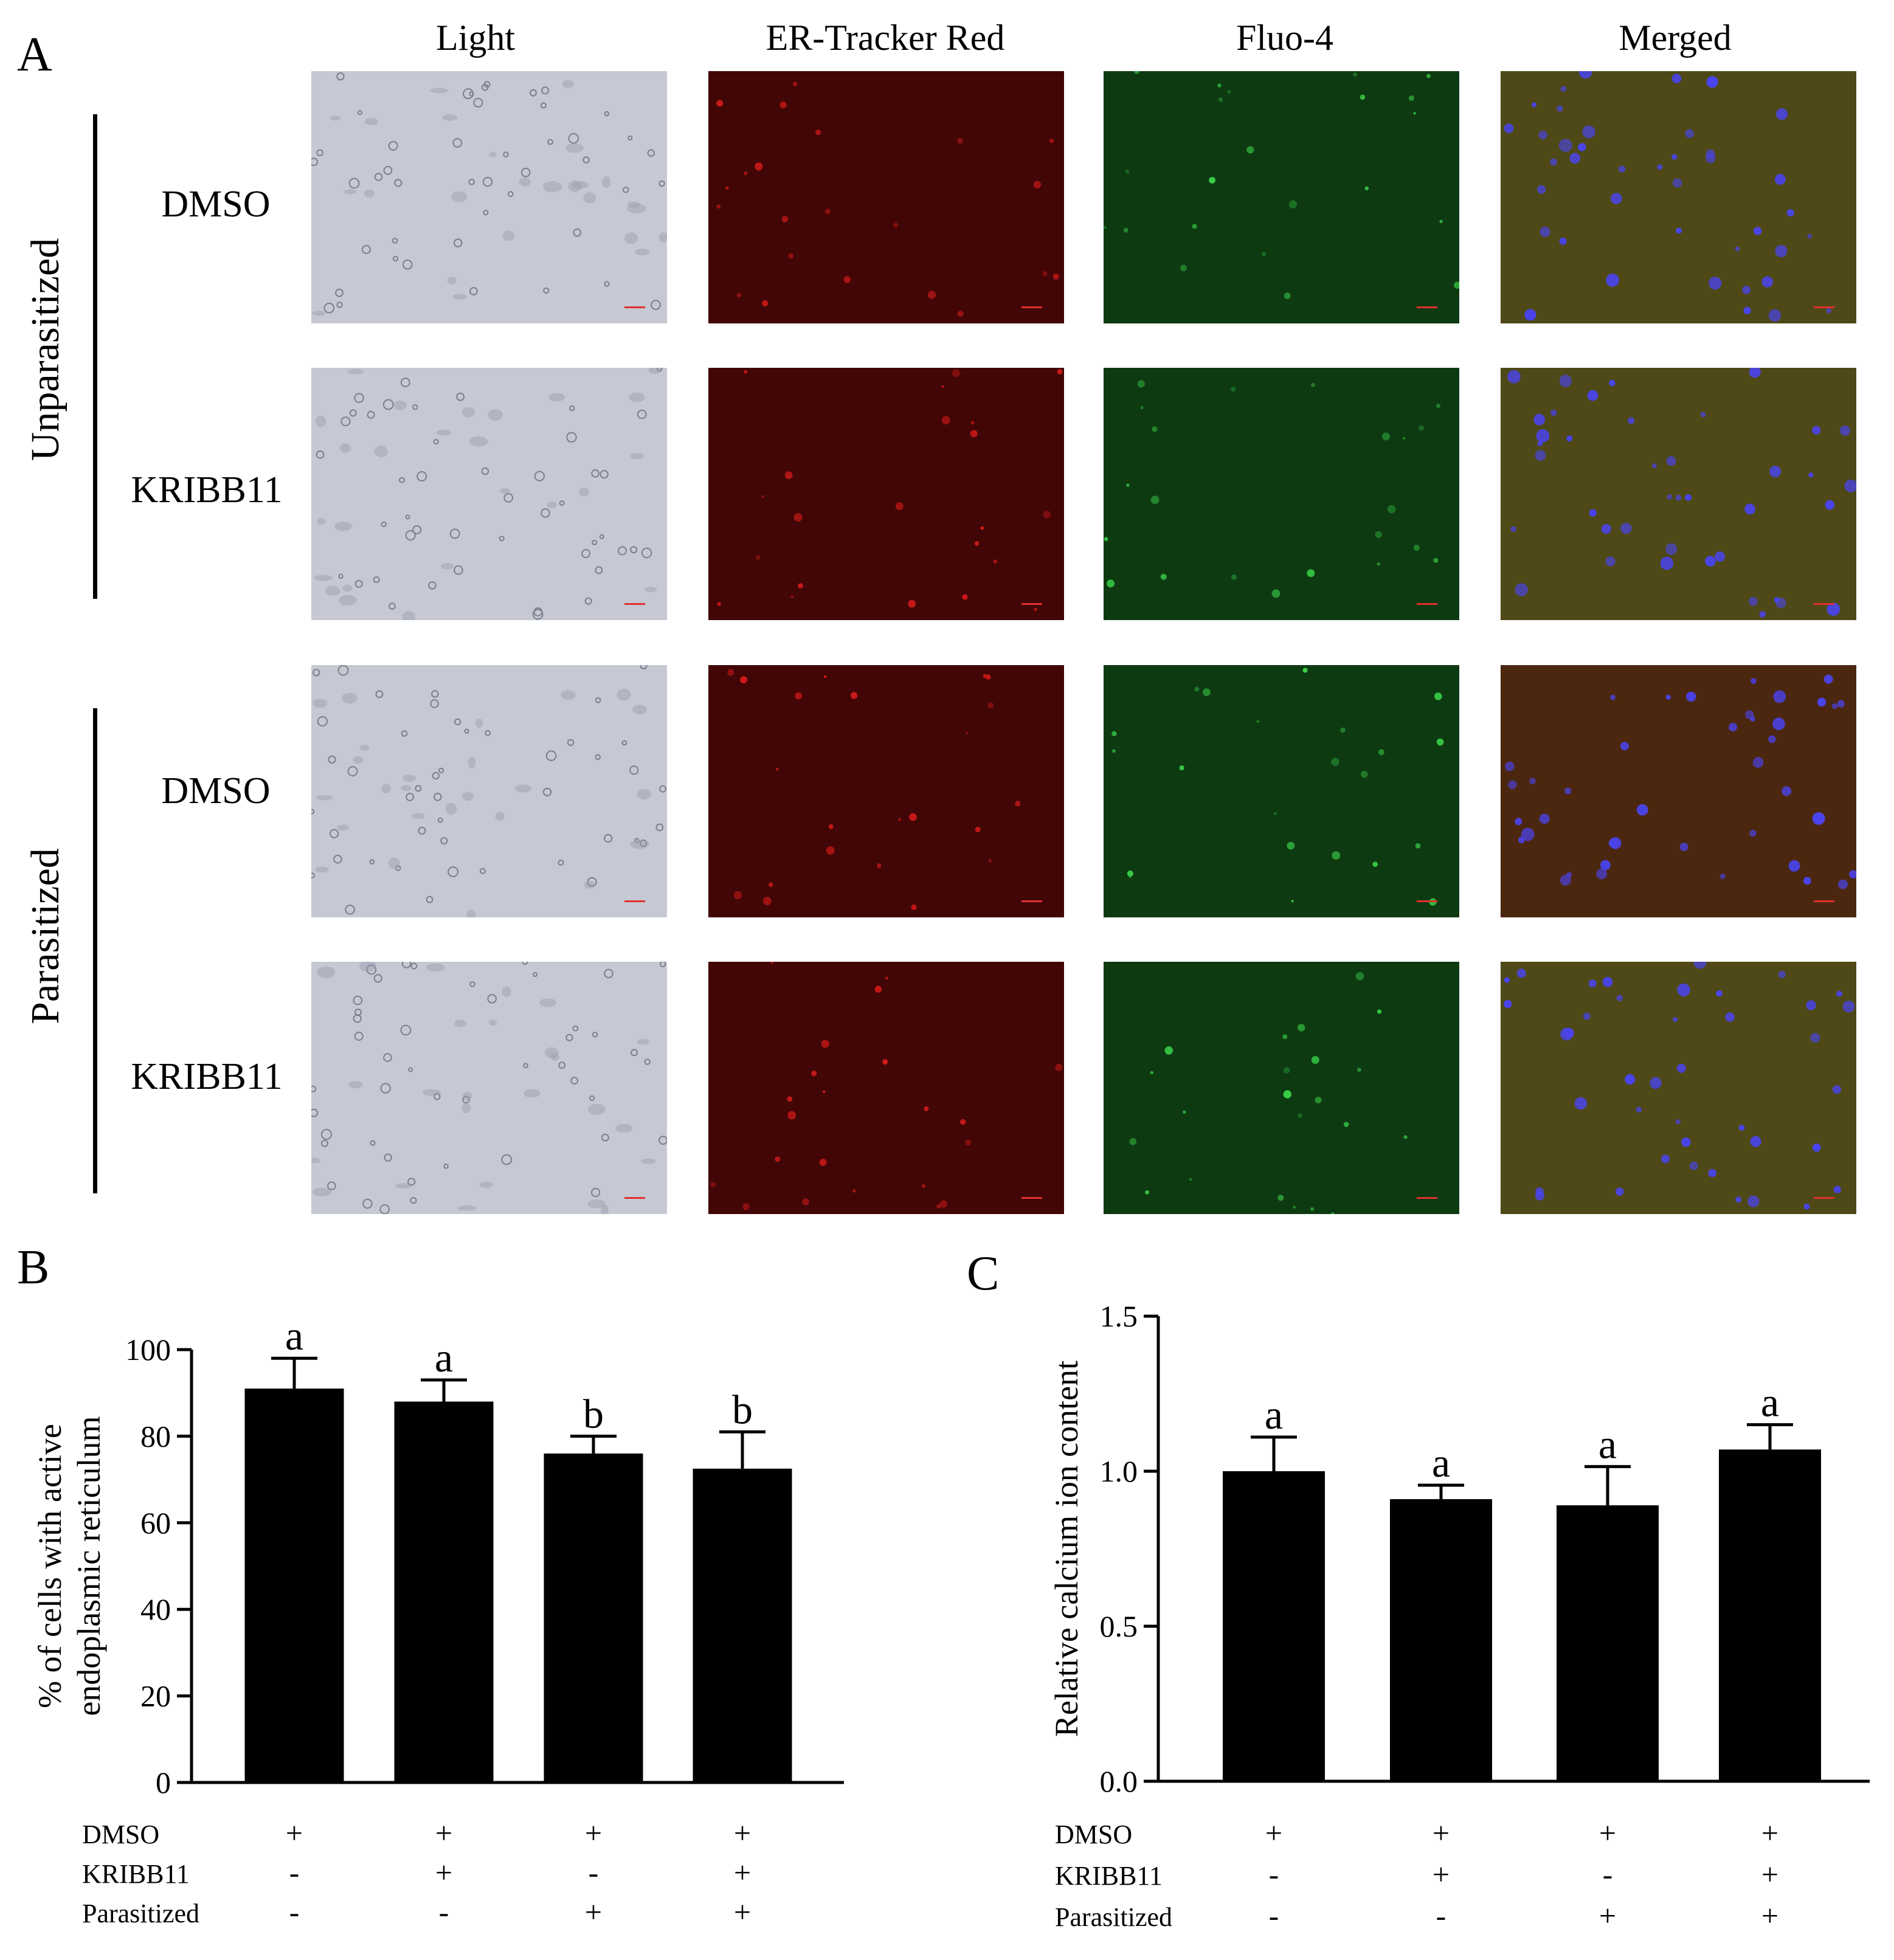  Describe the element at coordinates (1678, 494) in the screenshot. I see `micrograph-unparasitized-kribb11-merged` at that location.